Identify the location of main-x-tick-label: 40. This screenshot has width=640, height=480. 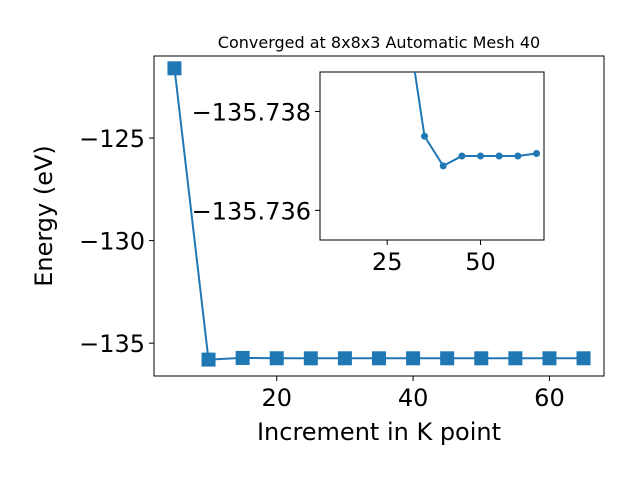
(413, 398).